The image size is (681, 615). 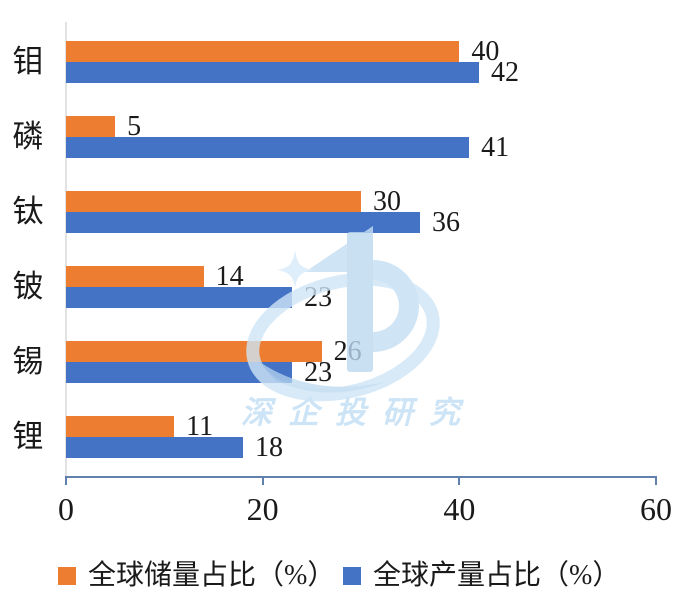 I want to click on value-label-production-铍: 23, so click(x=318, y=297).